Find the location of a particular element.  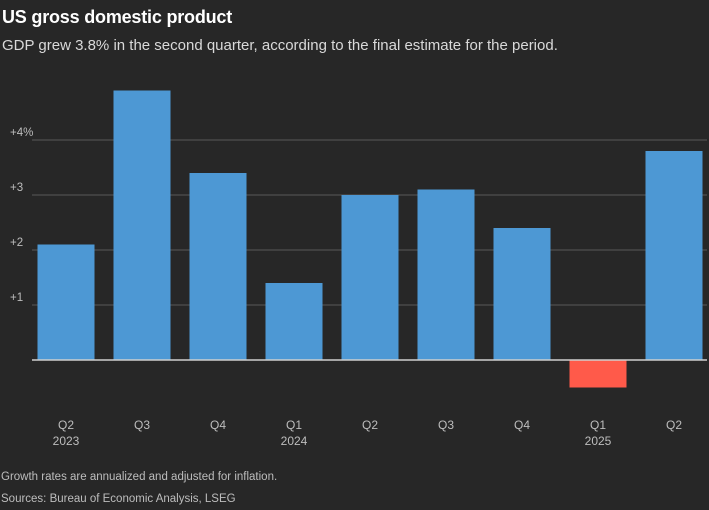

y-tick-label: +3 is located at coordinates (16, 188).